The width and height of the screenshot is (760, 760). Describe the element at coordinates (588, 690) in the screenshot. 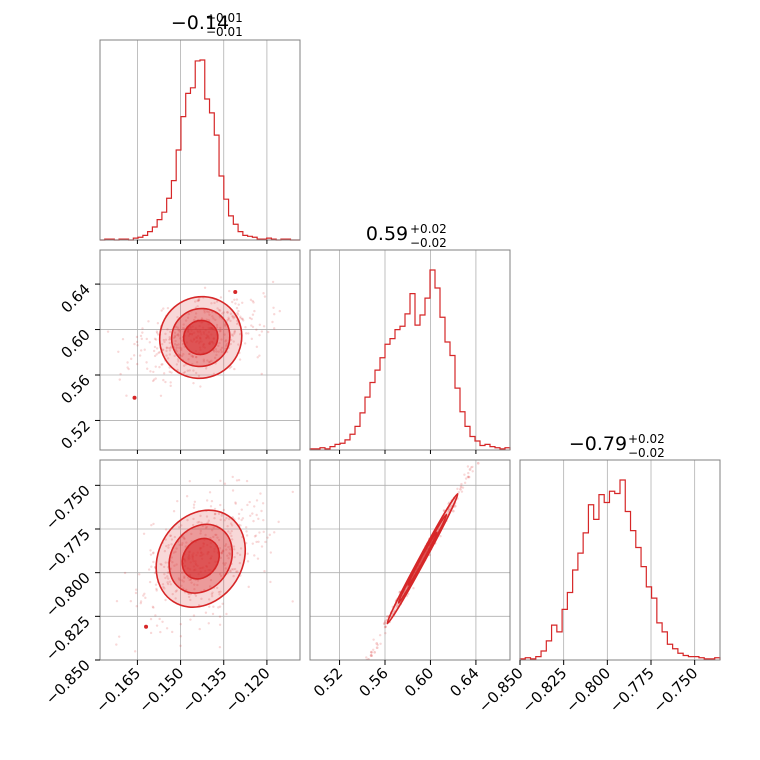

I see `x-tick-label: −0.800` at that location.